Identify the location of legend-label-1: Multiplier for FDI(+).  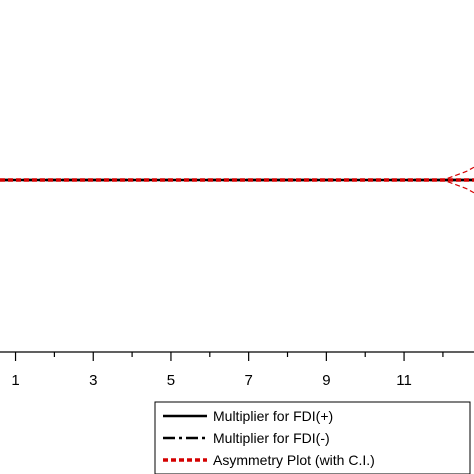
(273, 416).